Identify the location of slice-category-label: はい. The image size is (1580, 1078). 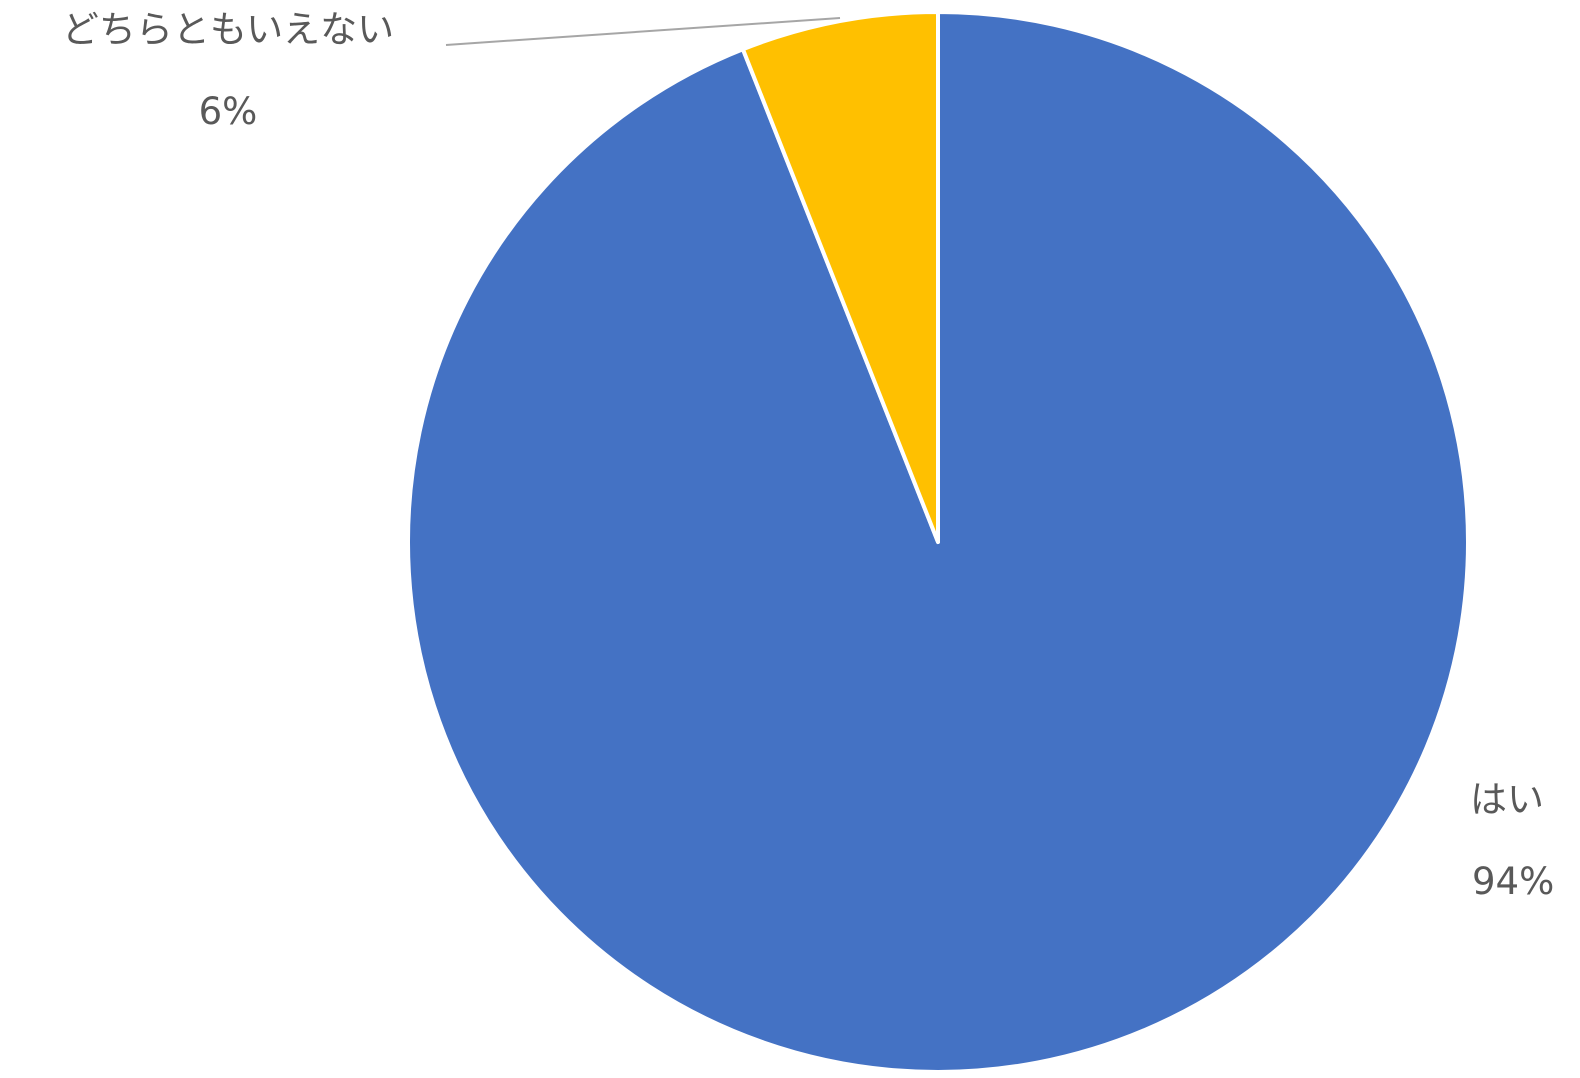
(1507, 799).